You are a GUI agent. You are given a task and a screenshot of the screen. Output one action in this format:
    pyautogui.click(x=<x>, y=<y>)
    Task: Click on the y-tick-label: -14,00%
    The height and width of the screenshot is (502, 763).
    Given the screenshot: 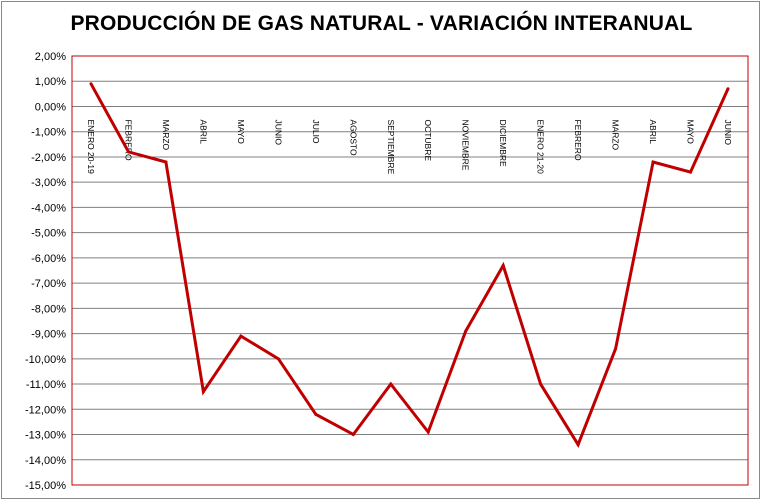 What is the action you would take?
    pyautogui.click(x=45, y=461)
    